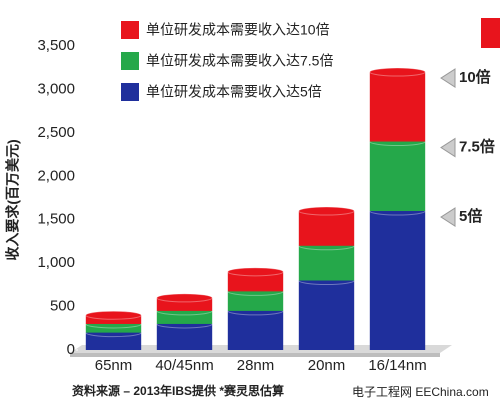 Image resolution: width=500 pixels, height=409 pixels. What do you see at coordinates (13, 199) in the screenshot?
I see `y-axis-label: 收入要求(百万美元)` at bounding box center [13, 199].